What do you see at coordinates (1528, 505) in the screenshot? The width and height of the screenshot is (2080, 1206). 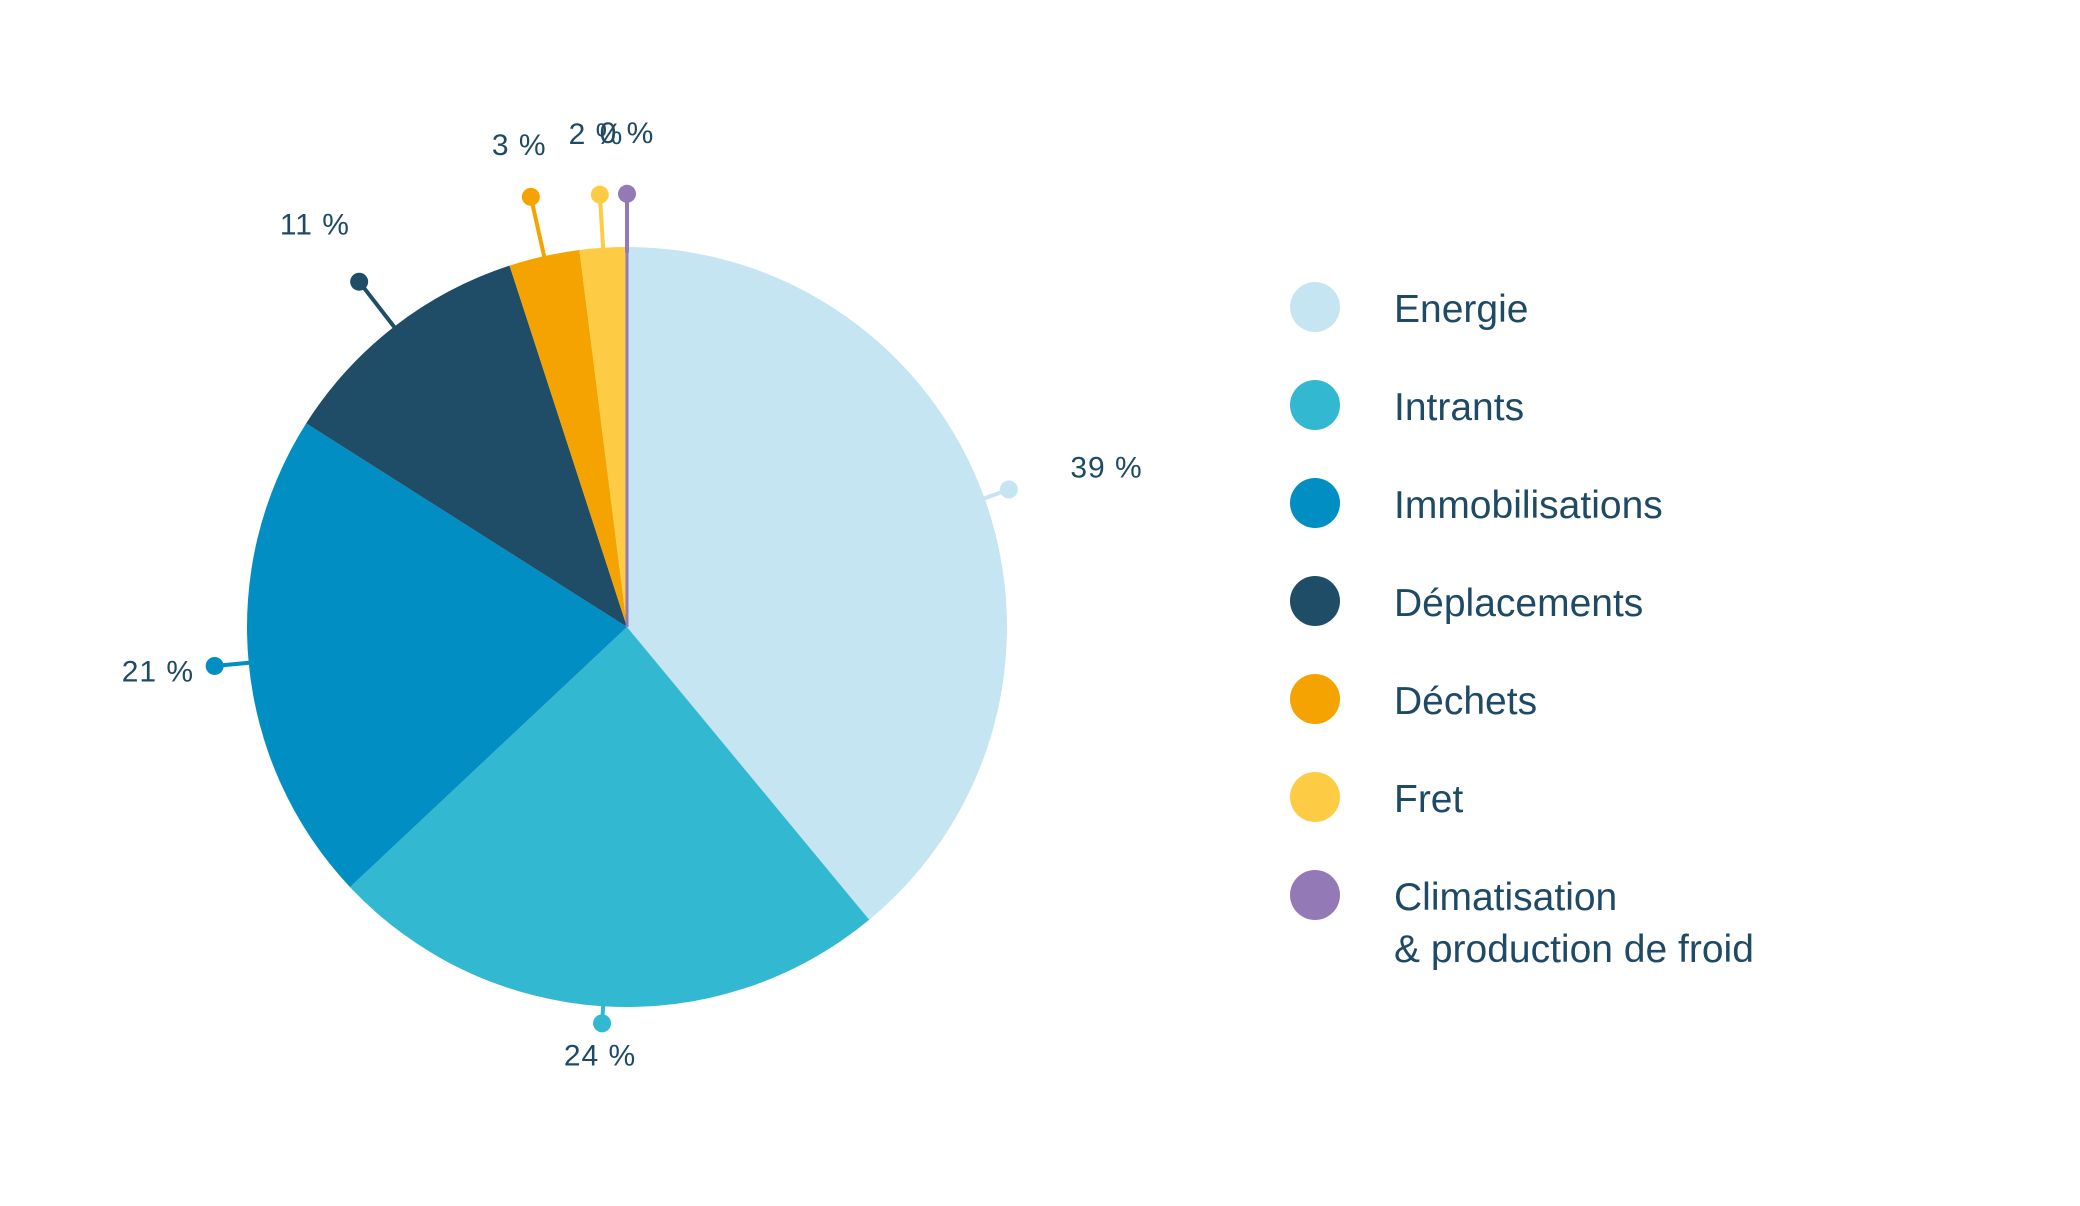 I see `legend-label: Immobilisations` at bounding box center [1528, 505].